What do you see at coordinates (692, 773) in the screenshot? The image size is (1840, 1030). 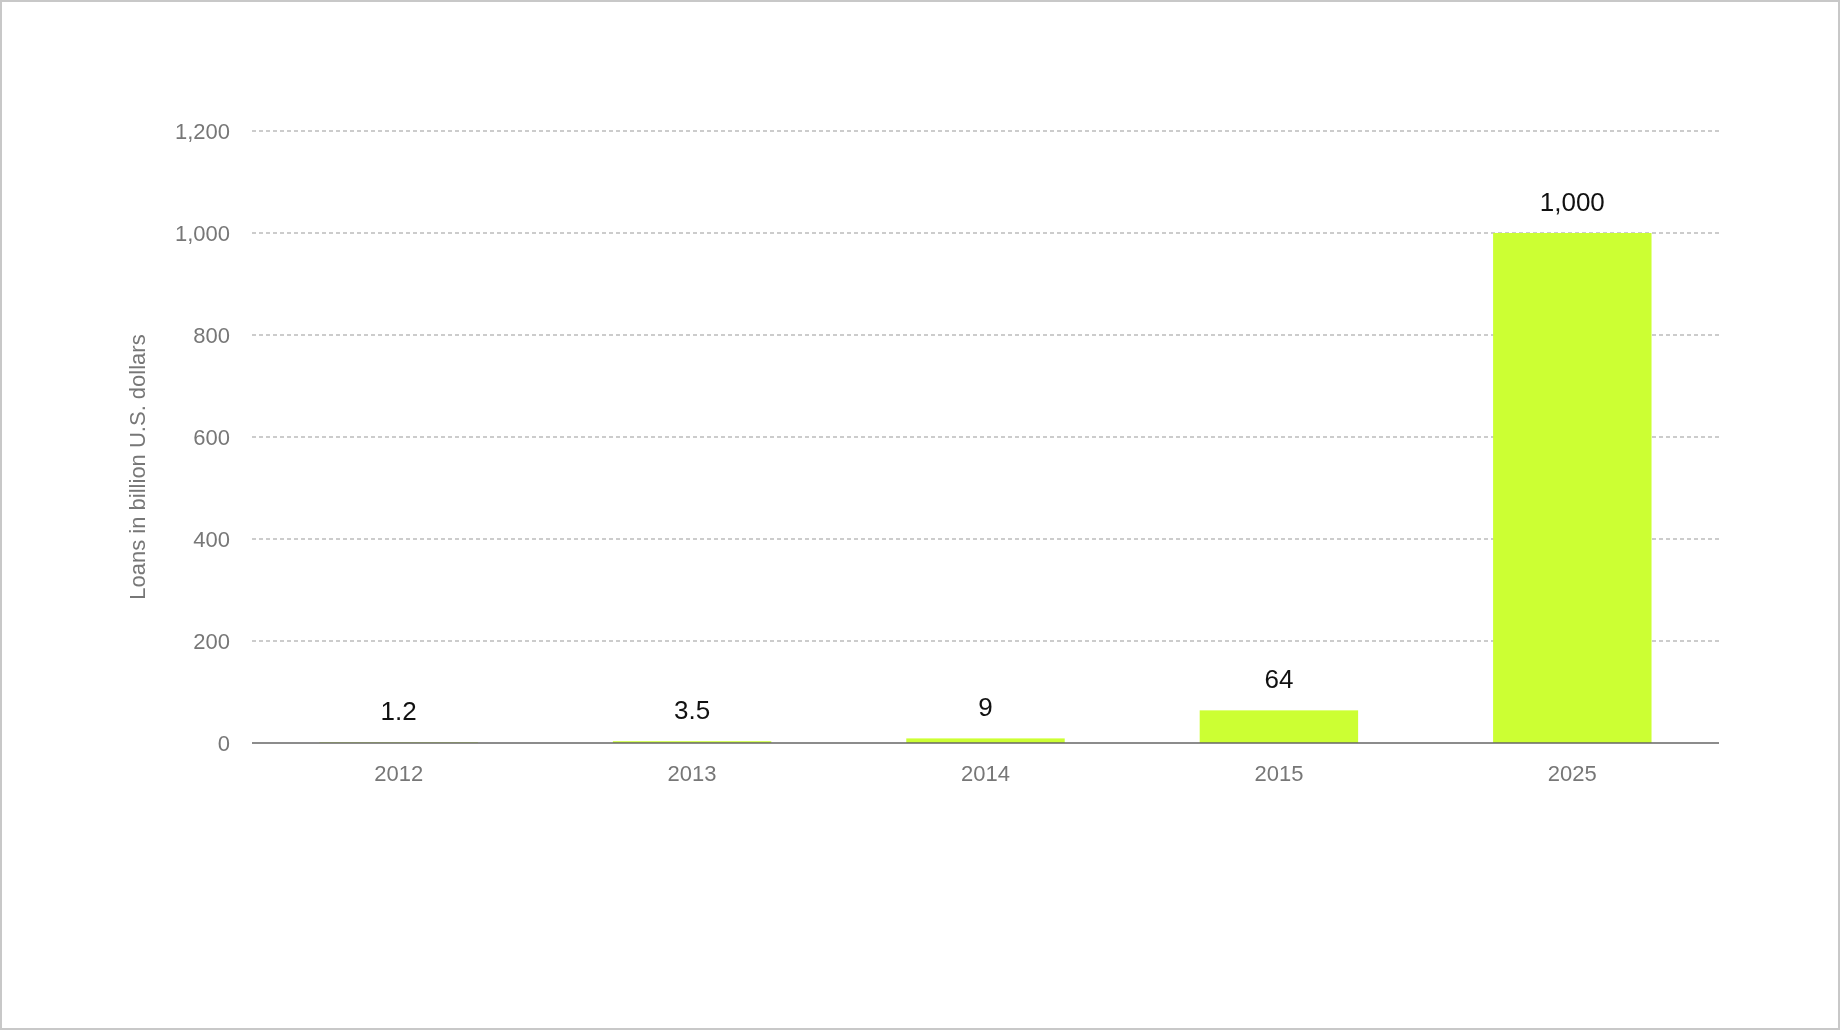 I see `x-tick-label: 2013` at bounding box center [692, 773].